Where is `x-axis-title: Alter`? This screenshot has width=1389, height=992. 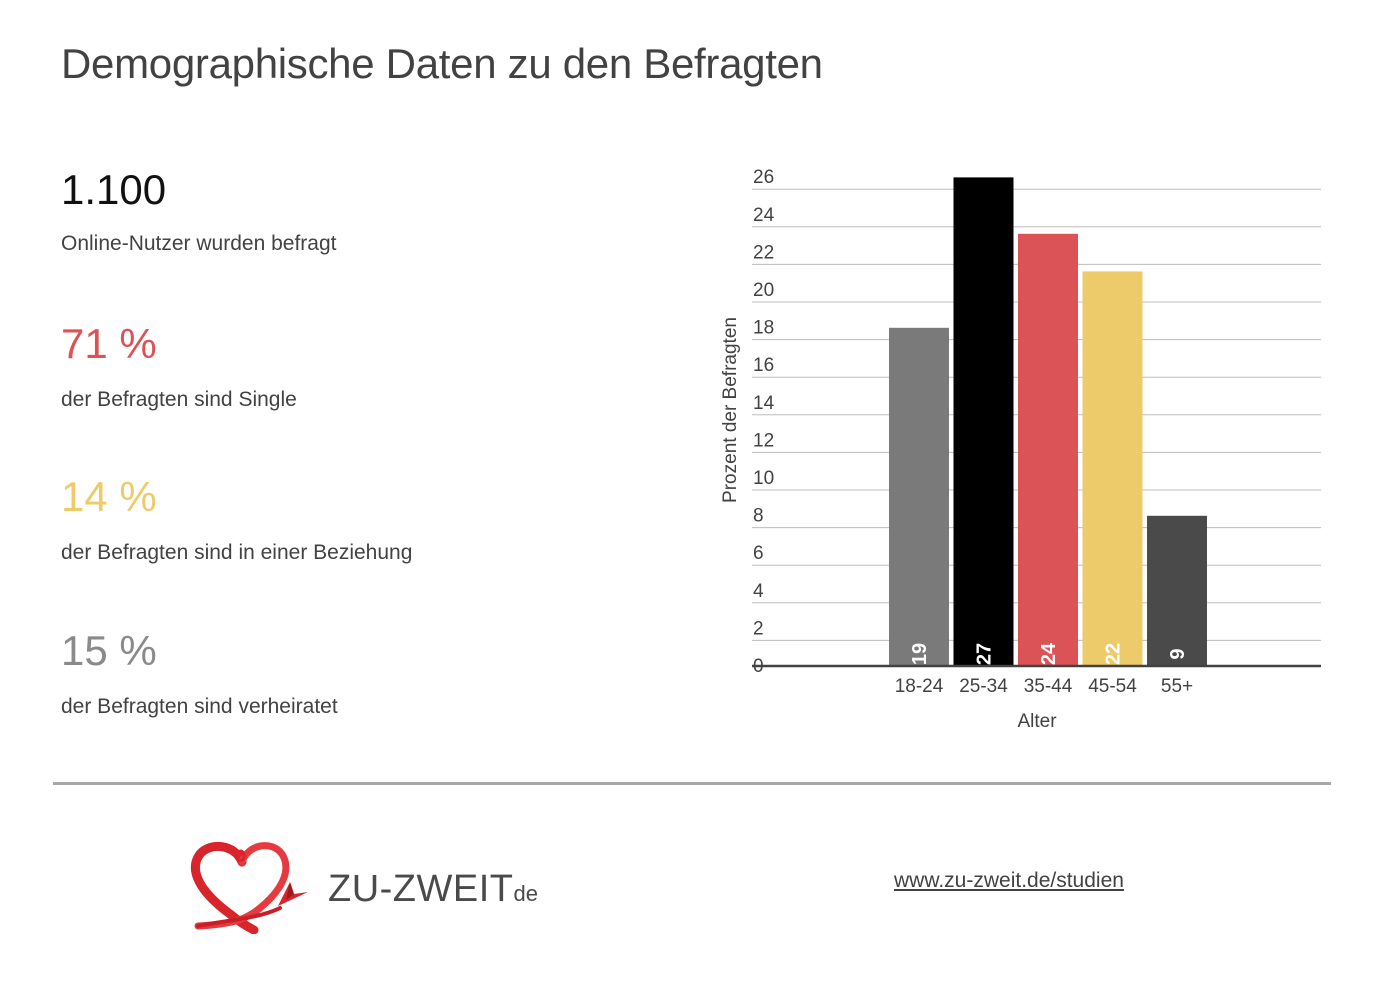
x-axis-title: Alter is located at coordinates (1037, 721).